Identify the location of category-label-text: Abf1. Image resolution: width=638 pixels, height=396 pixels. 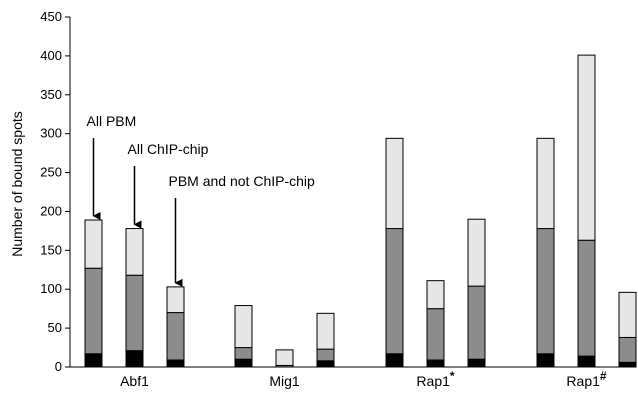
(134, 381).